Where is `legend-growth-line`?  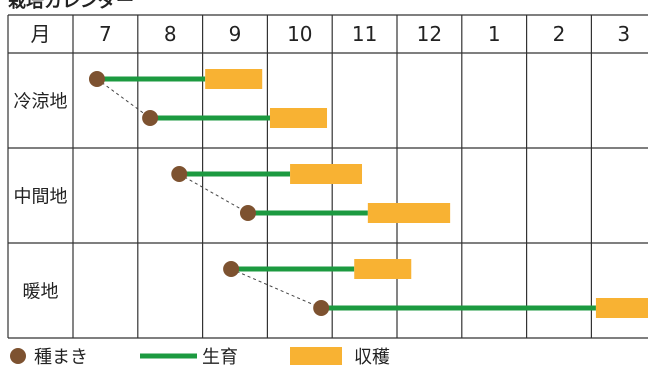
legend-growth-line is located at coordinates (168, 356).